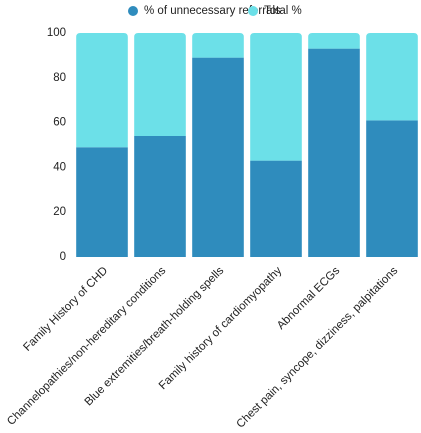 The width and height of the screenshot is (421, 433). Describe the element at coordinates (212, 11) in the screenshot. I see `legend-label: % of unnecessary referrals` at that location.